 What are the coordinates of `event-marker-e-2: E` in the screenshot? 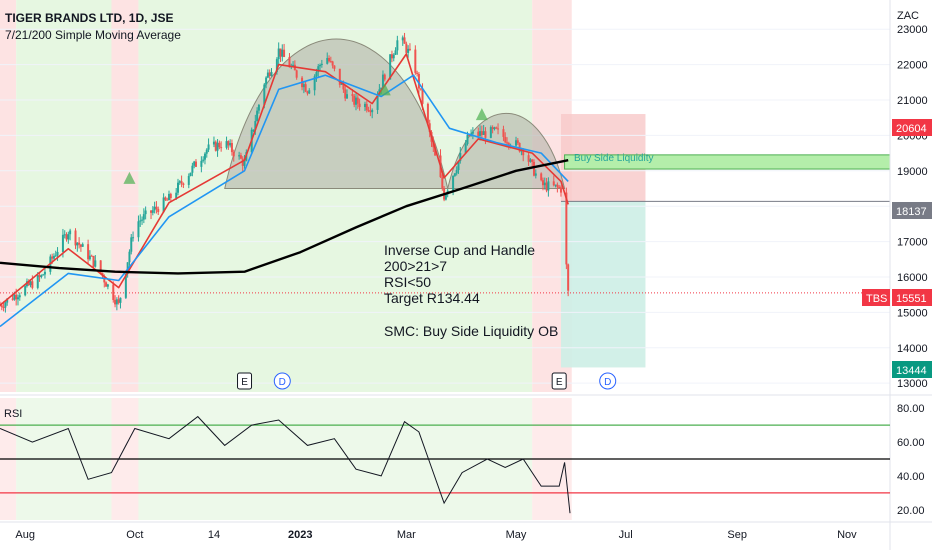 It's located at (559, 381).